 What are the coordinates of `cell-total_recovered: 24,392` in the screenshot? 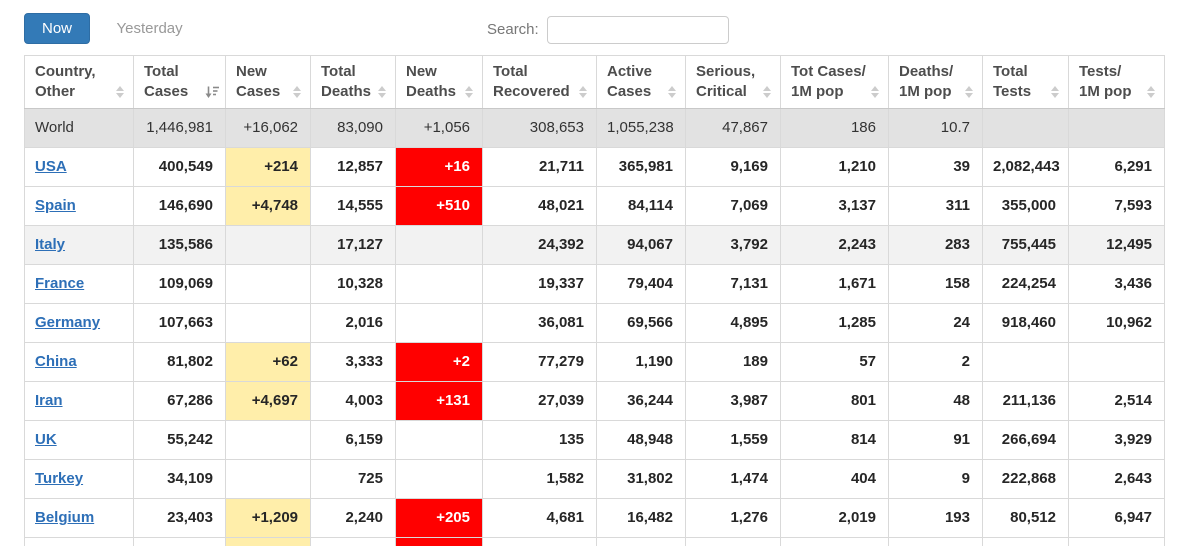 It's located at (539, 245).